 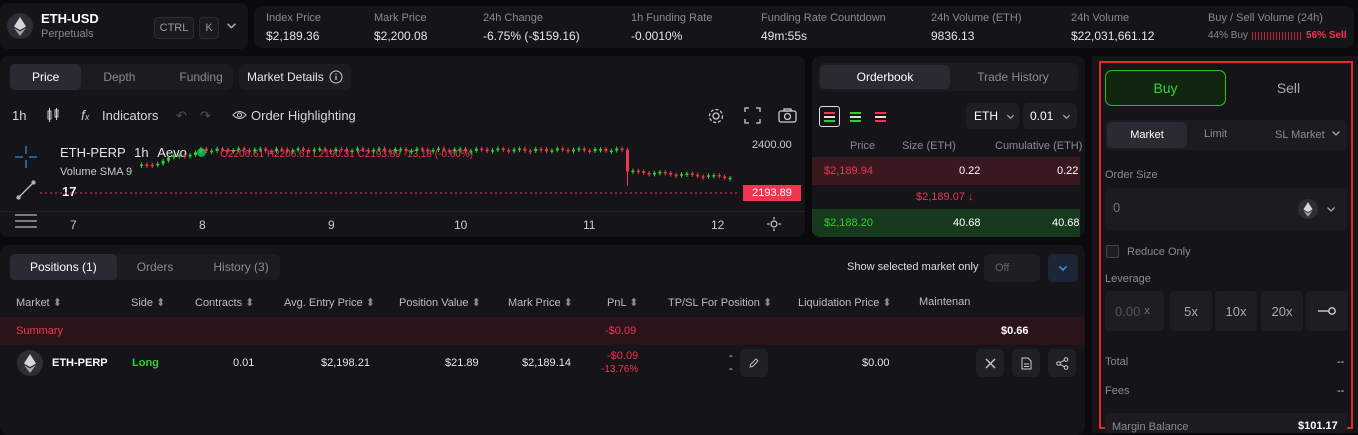 I want to click on edit-tpsl-button, so click(x=754, y=363).